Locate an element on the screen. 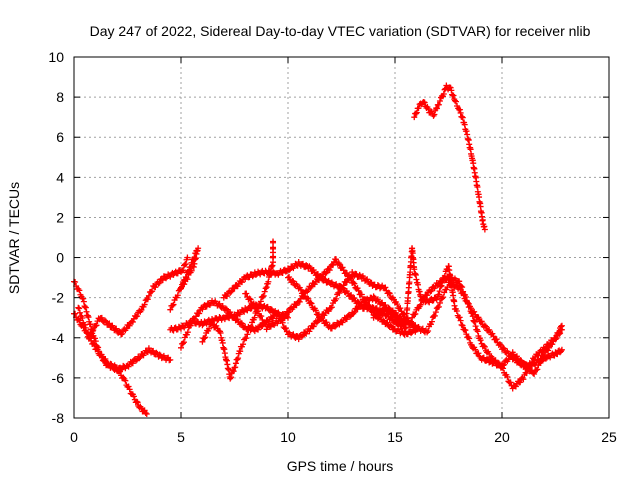 This screenshot has width=640, height=480. data-series-sat-b is located at coordinates (122, 342).